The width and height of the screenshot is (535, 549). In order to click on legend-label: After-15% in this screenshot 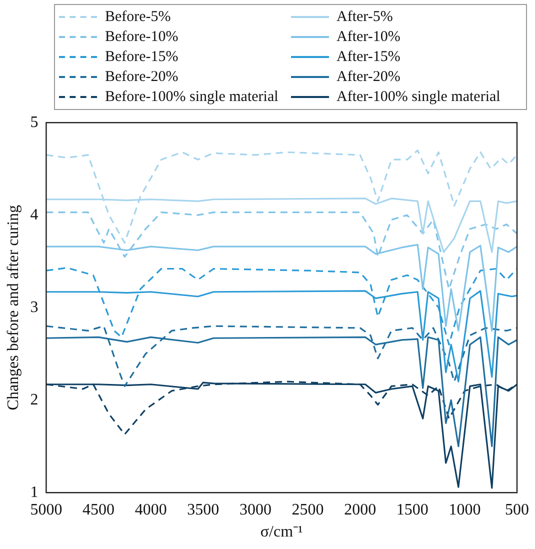, I will do `click(368, 57)`.